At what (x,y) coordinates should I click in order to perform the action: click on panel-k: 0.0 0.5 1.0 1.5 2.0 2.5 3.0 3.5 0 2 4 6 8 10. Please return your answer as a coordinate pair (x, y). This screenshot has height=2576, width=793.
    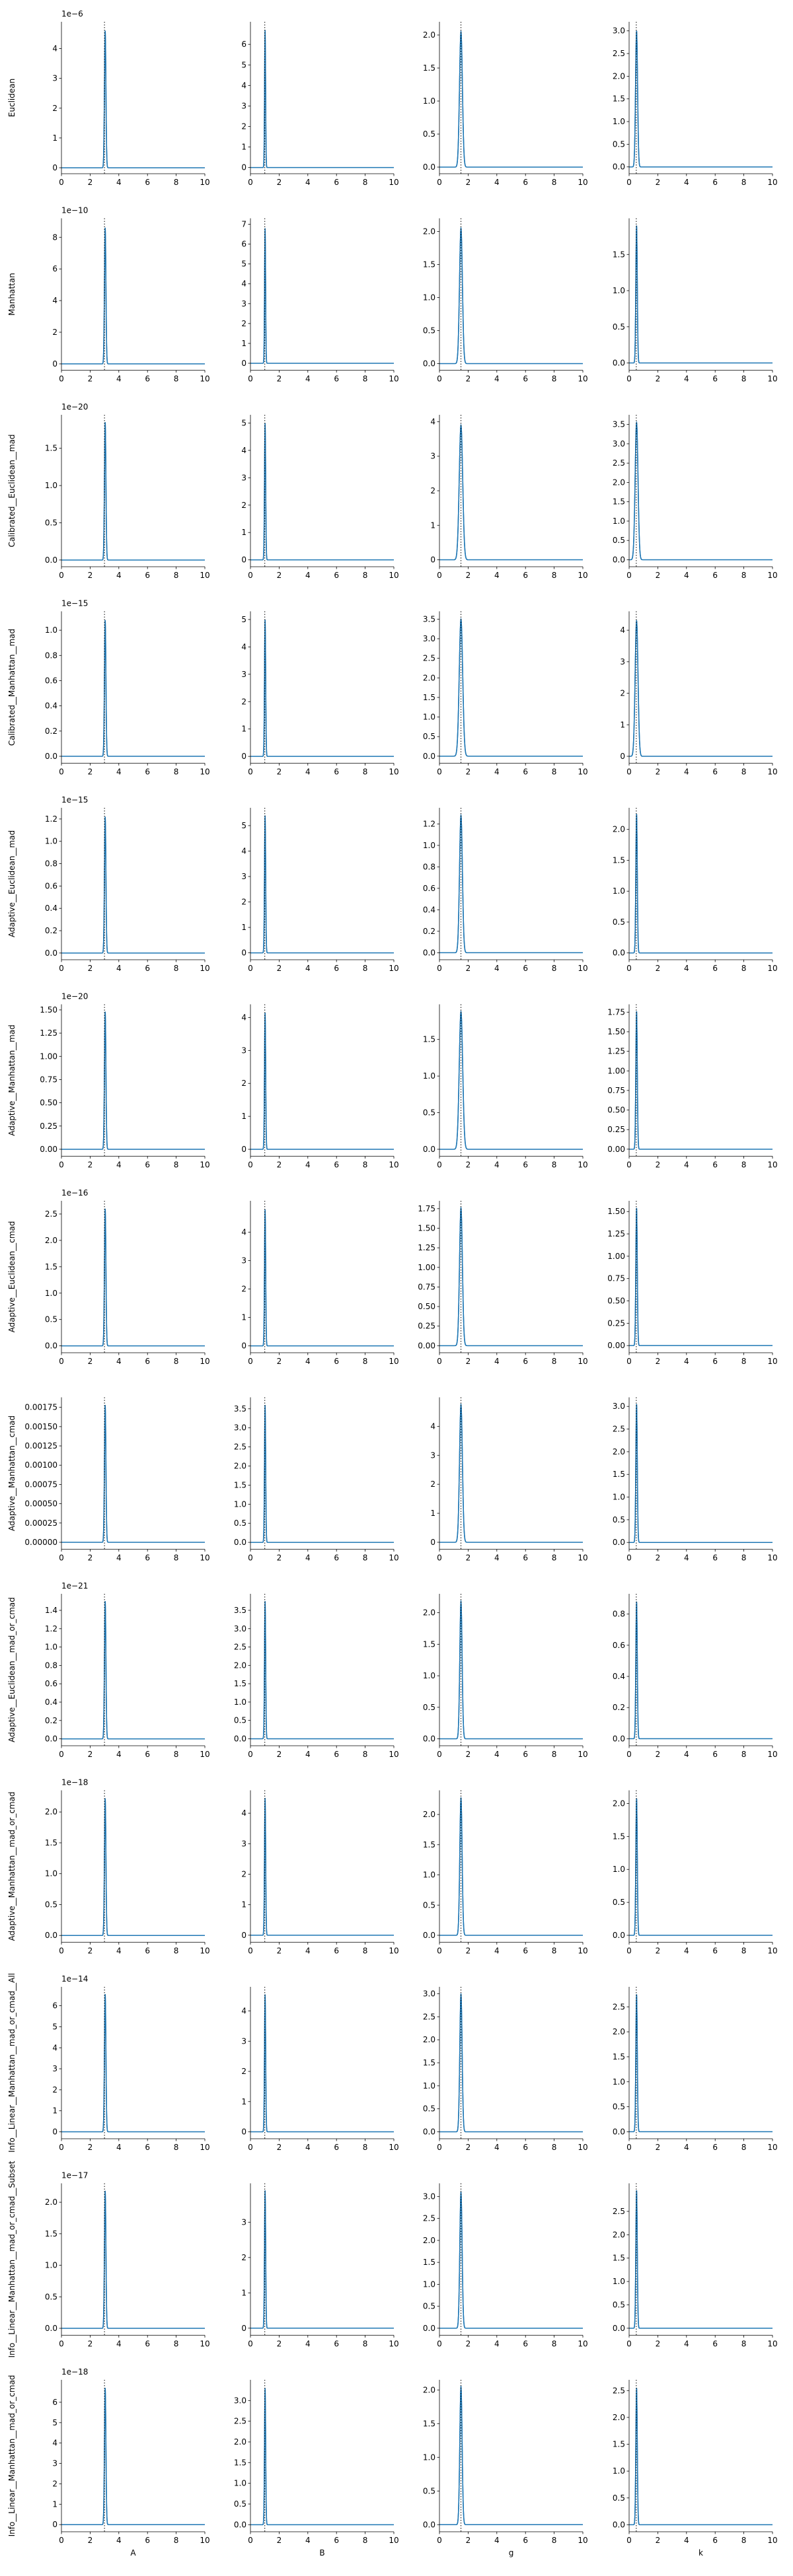
    Looking at the image, I should click on (696, 497).